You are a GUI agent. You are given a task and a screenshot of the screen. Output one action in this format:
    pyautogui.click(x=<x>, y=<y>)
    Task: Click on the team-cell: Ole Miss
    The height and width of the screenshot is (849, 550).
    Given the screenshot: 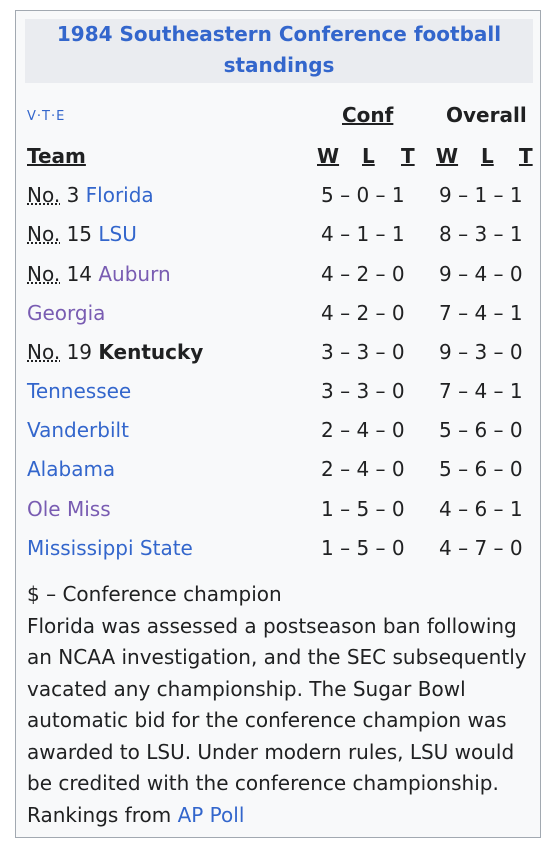 What is the action you would take?
    pyautogui.click(x=69, y=509)
    